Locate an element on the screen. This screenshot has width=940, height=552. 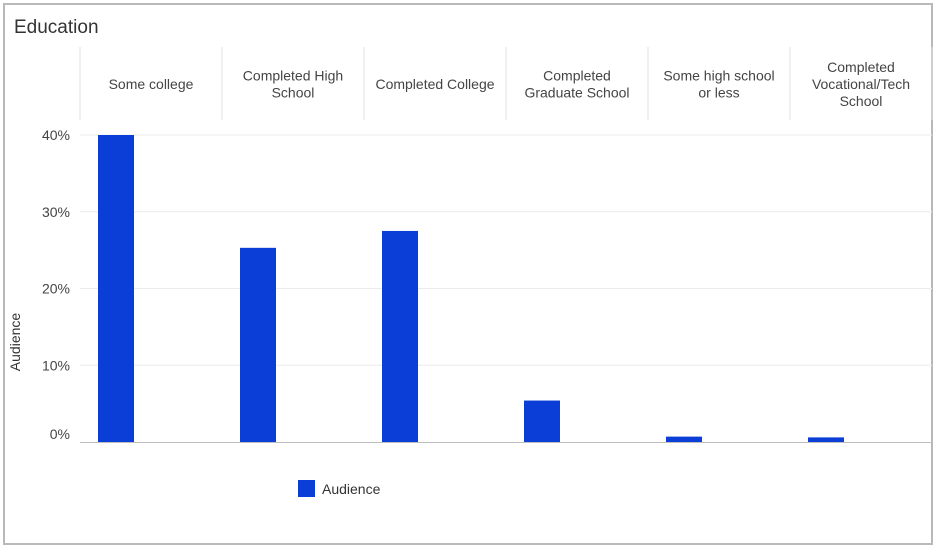
y-tick-label: 30% is located at coordinates (56, 212).